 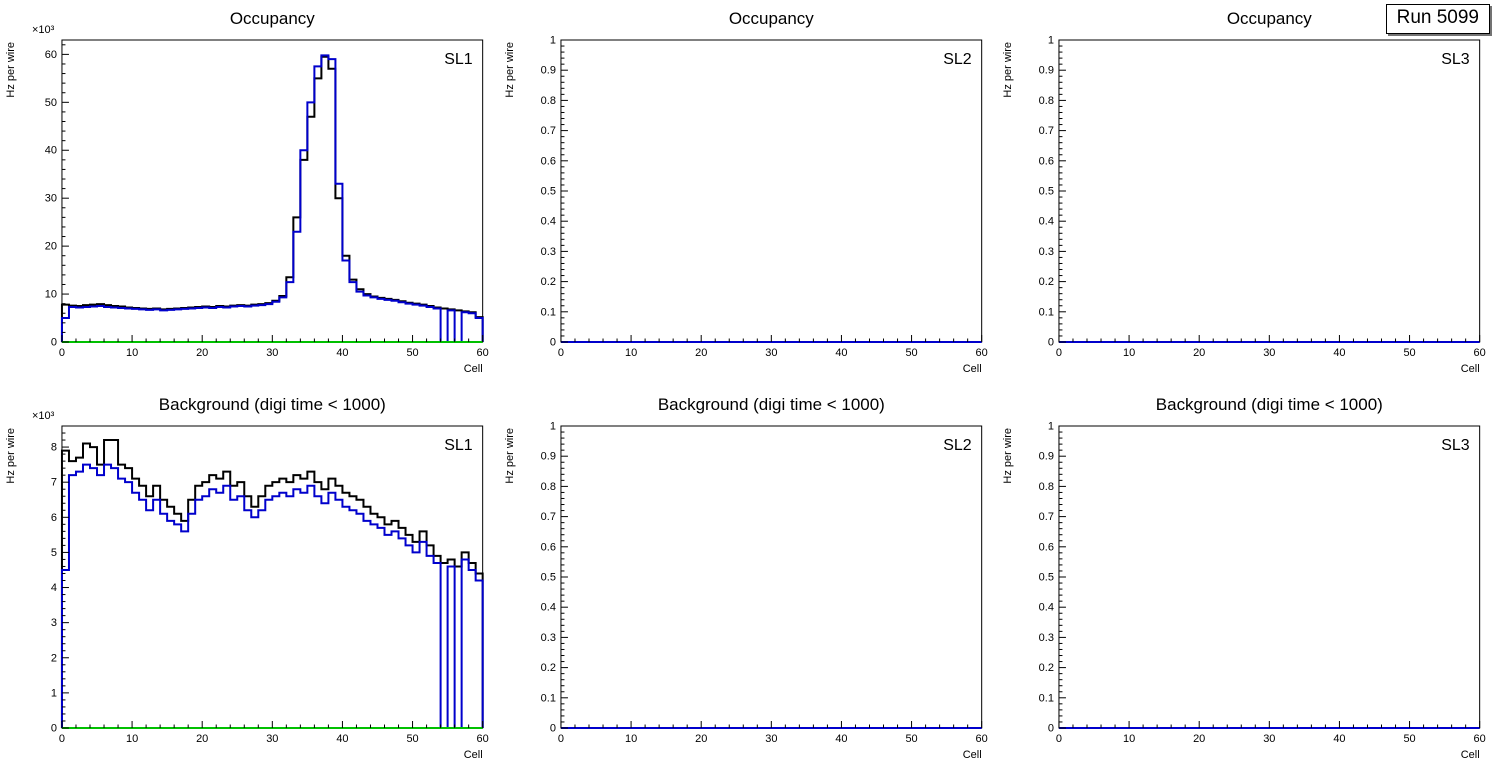 I want to click on series-background-black, so click(x=272, y=583).